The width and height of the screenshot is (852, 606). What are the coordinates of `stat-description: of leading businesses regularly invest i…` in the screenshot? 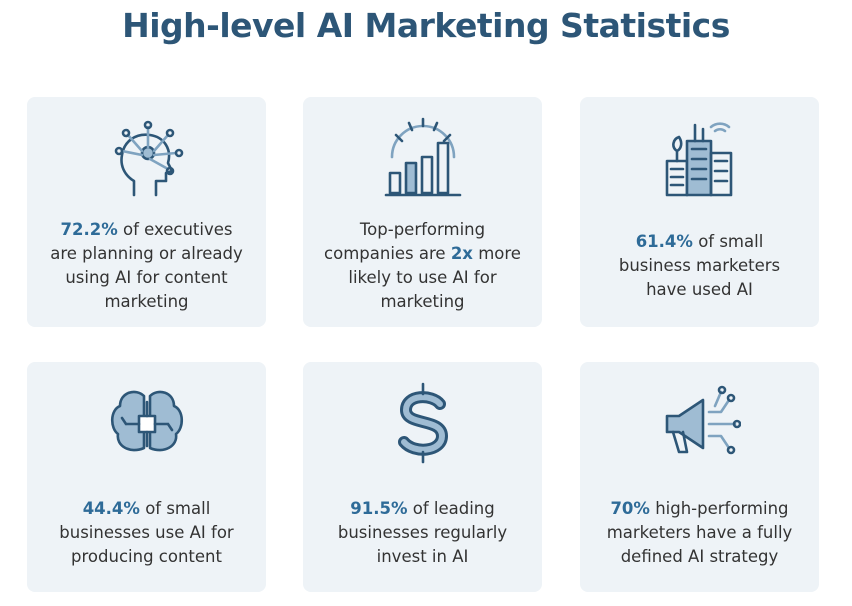 It's located at (422, 532).